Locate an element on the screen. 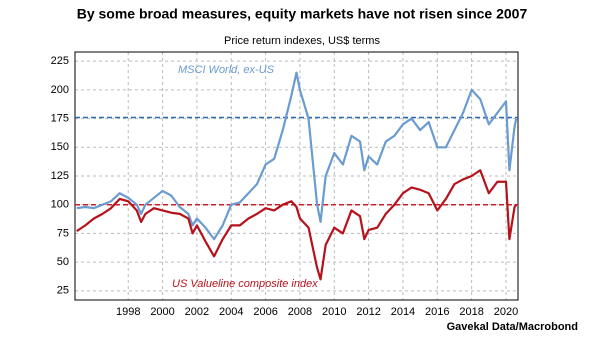 This screenshot has height=346, width=605. y-tick-label: 100 is located at coordinates (60, 205).